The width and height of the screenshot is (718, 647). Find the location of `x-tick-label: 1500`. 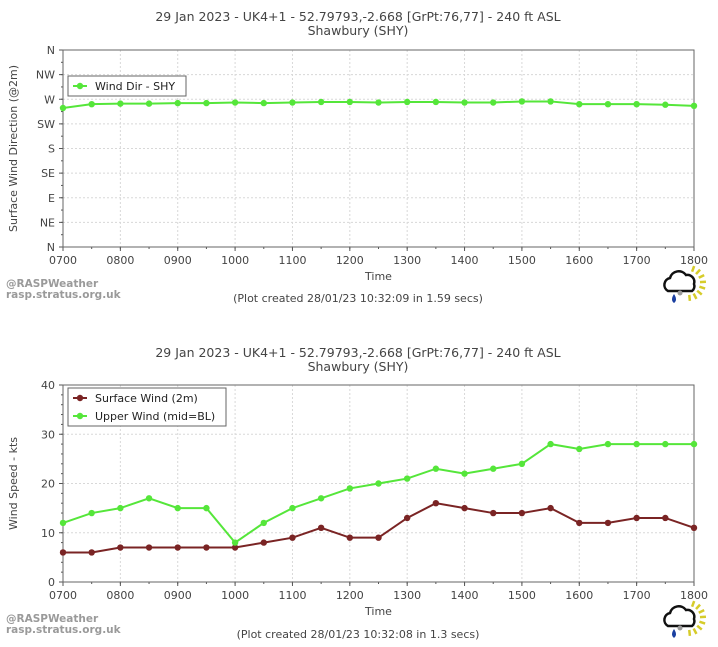

x-tick-label: 1500 is located at coordinates (522, 260).